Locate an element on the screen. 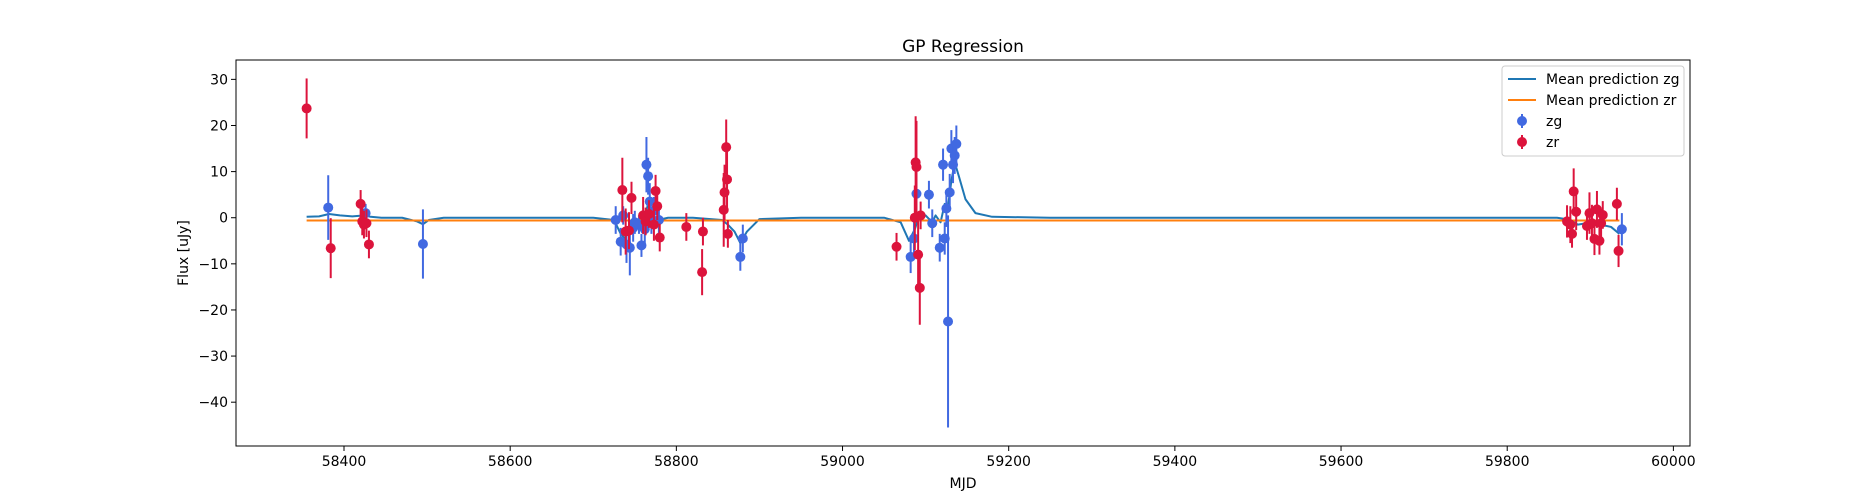 This screenshot has width=1875, height=500. legend-label: Mean prediction zg is located at coordinates (1613, 80).